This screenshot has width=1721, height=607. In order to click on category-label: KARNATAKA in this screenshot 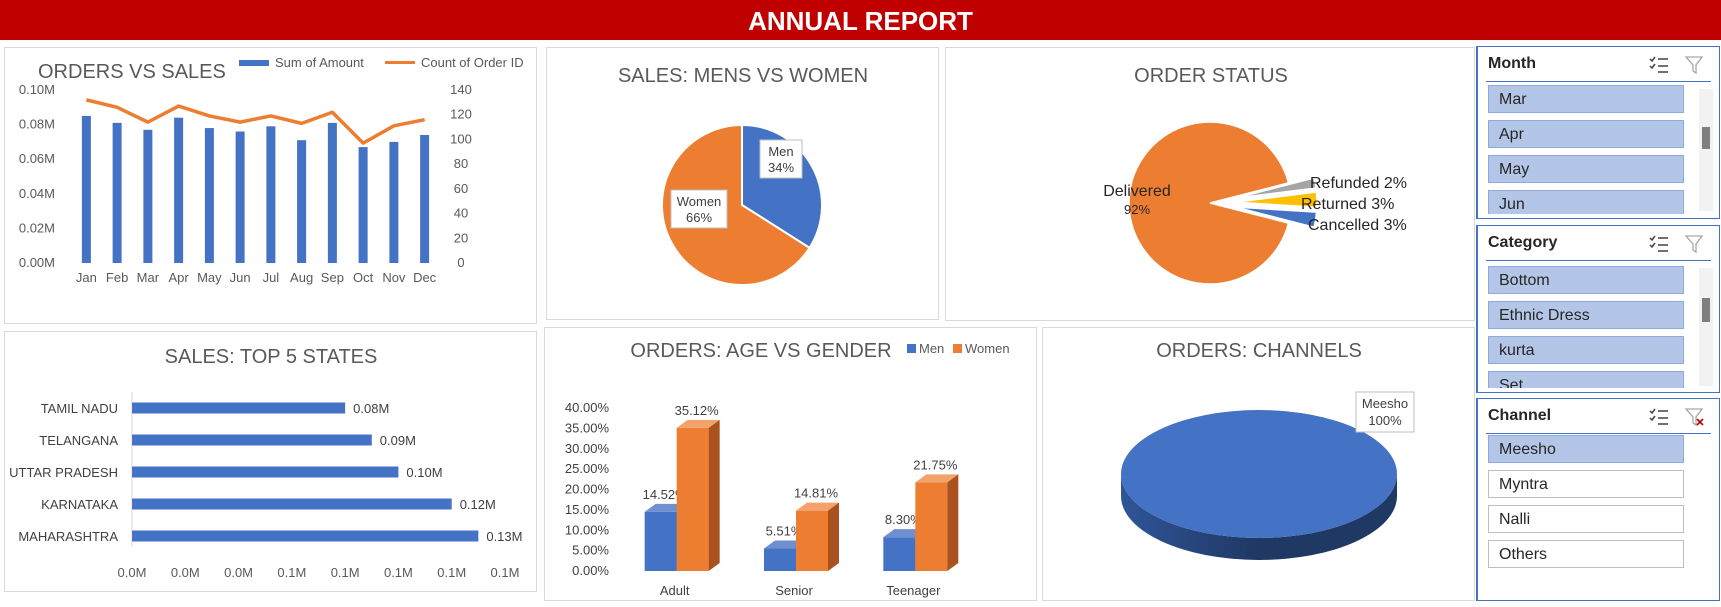, I will do `click(79, 504)`.